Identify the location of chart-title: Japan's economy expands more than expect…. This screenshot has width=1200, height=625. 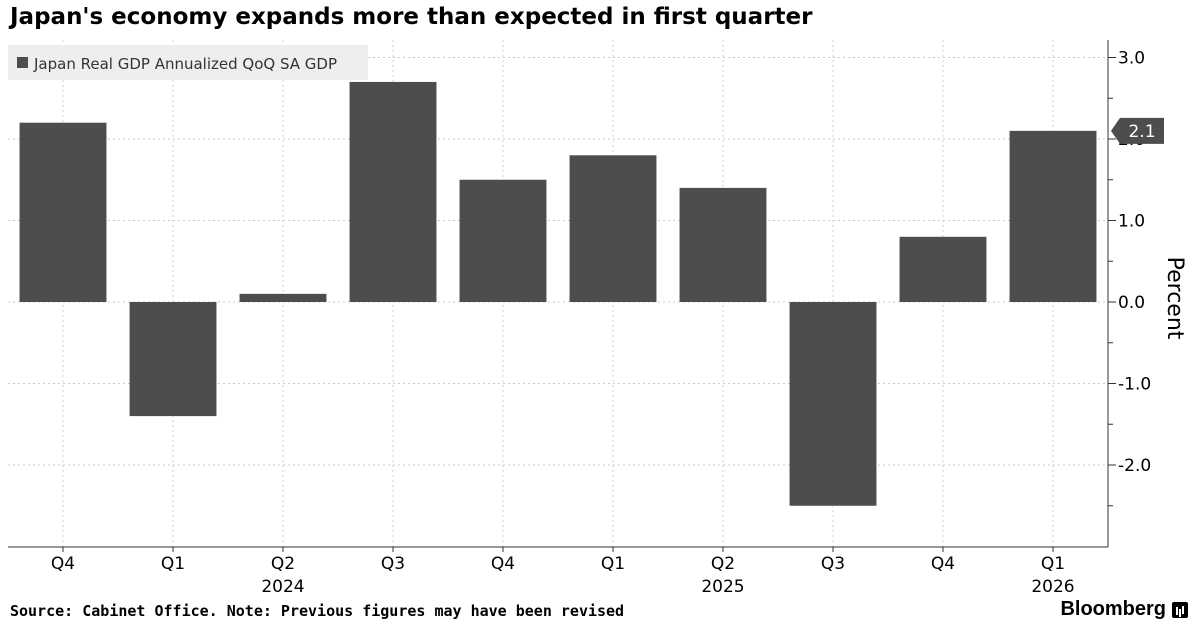
(411, 17).